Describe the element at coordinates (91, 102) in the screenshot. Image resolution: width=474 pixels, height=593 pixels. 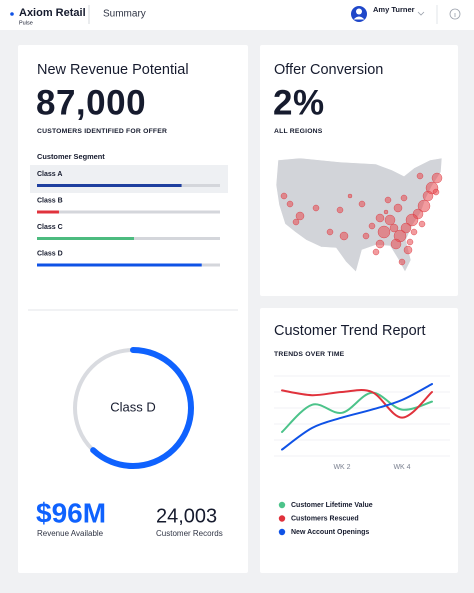
I see `kpi-value: 87,000` at that location.